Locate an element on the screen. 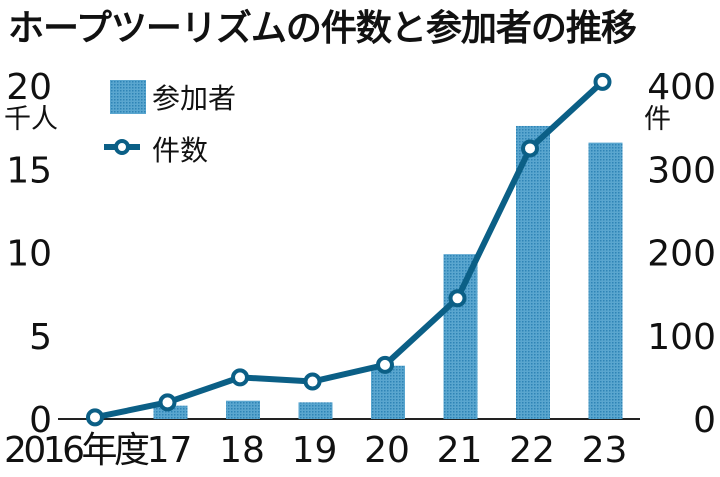 This screenshot has width=720, height=477. x-tick-label: 21 is located at coordinates (460, 450).